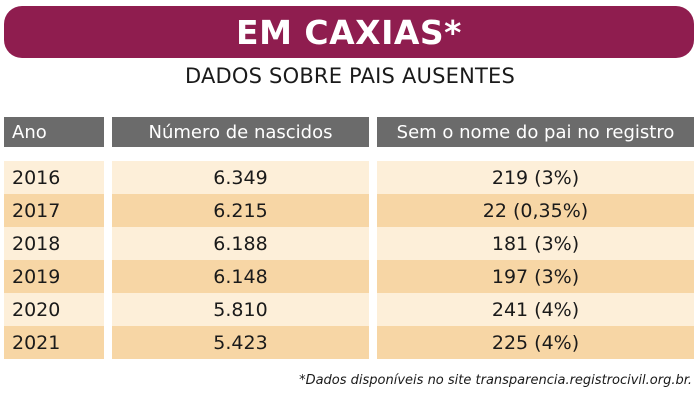  I want to click on cell-nascidos: 6.215, so click(240, 210).